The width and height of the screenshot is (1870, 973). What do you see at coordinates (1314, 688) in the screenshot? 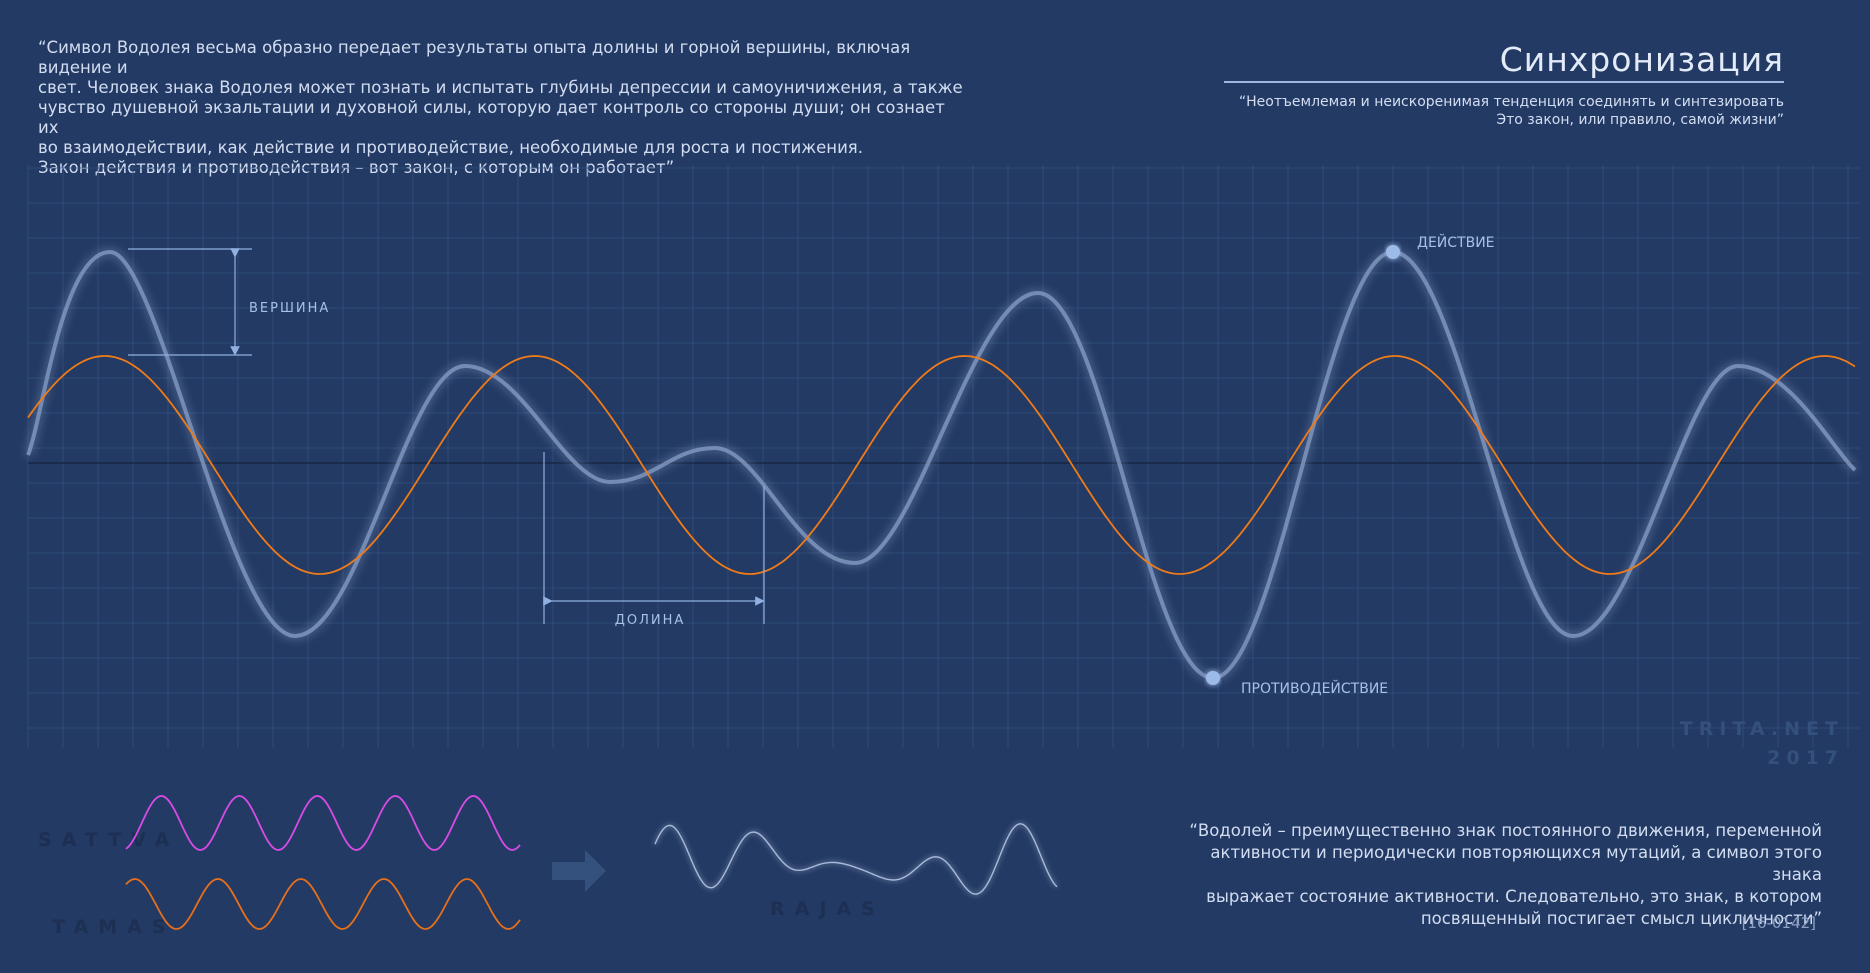
I see `label-reaction: ПРОТИВОДЕЙСТВИЕ` at bounding box center [1314, 688].